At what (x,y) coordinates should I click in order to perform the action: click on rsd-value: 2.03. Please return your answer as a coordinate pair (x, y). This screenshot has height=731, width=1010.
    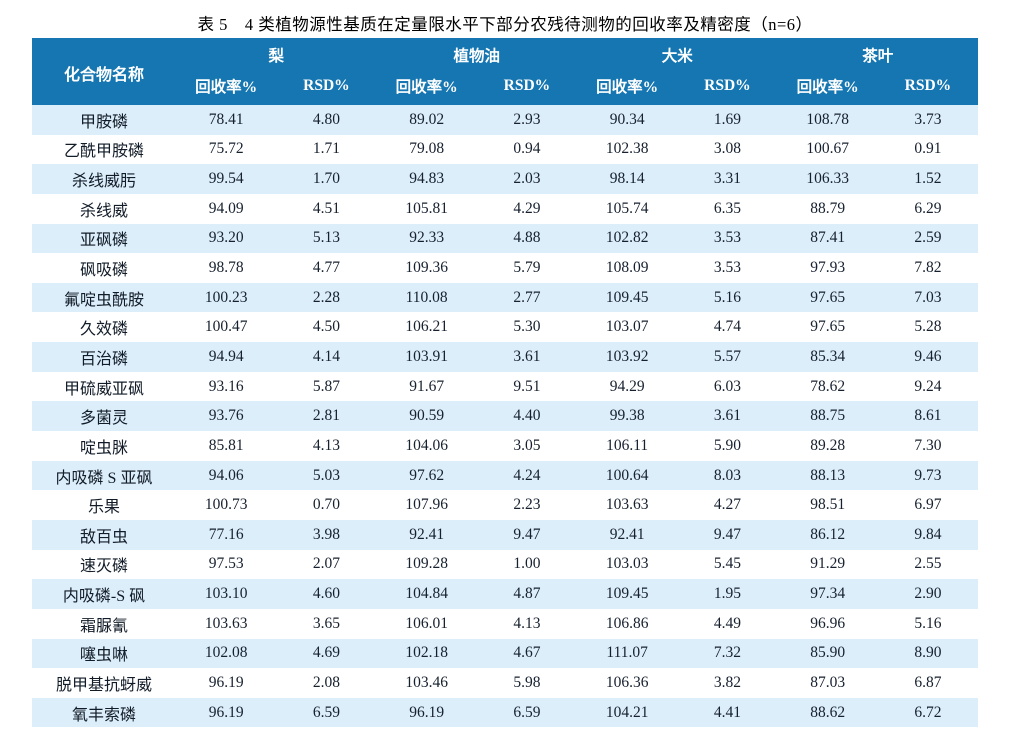
    Looking at the image, I should click on (527, 179).